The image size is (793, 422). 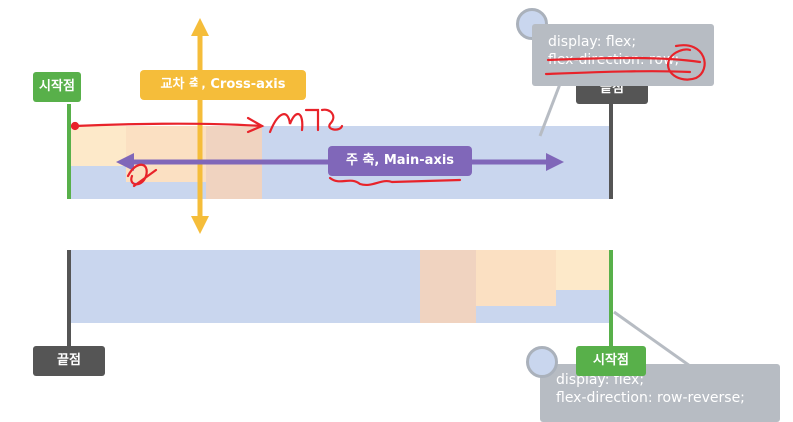 I want to click on top-callout-pointer, so click(x=550, y=110).